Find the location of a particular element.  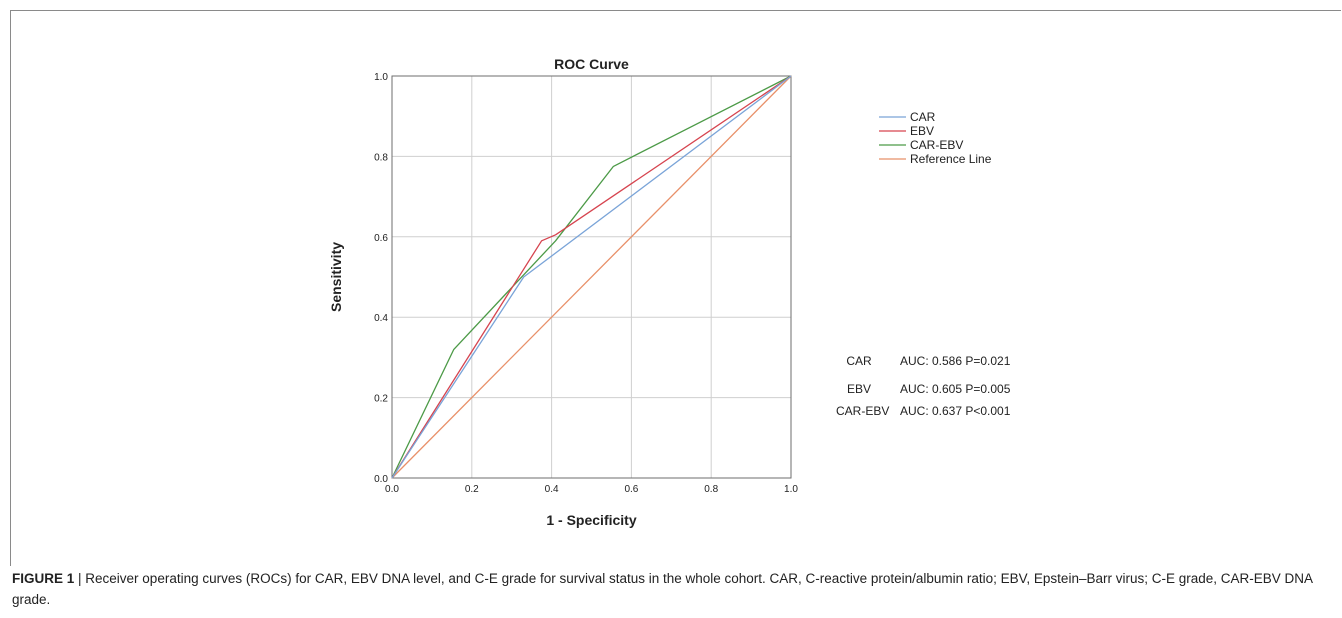

y-tick-label: 0.4 is located at coordinates (381, 318).